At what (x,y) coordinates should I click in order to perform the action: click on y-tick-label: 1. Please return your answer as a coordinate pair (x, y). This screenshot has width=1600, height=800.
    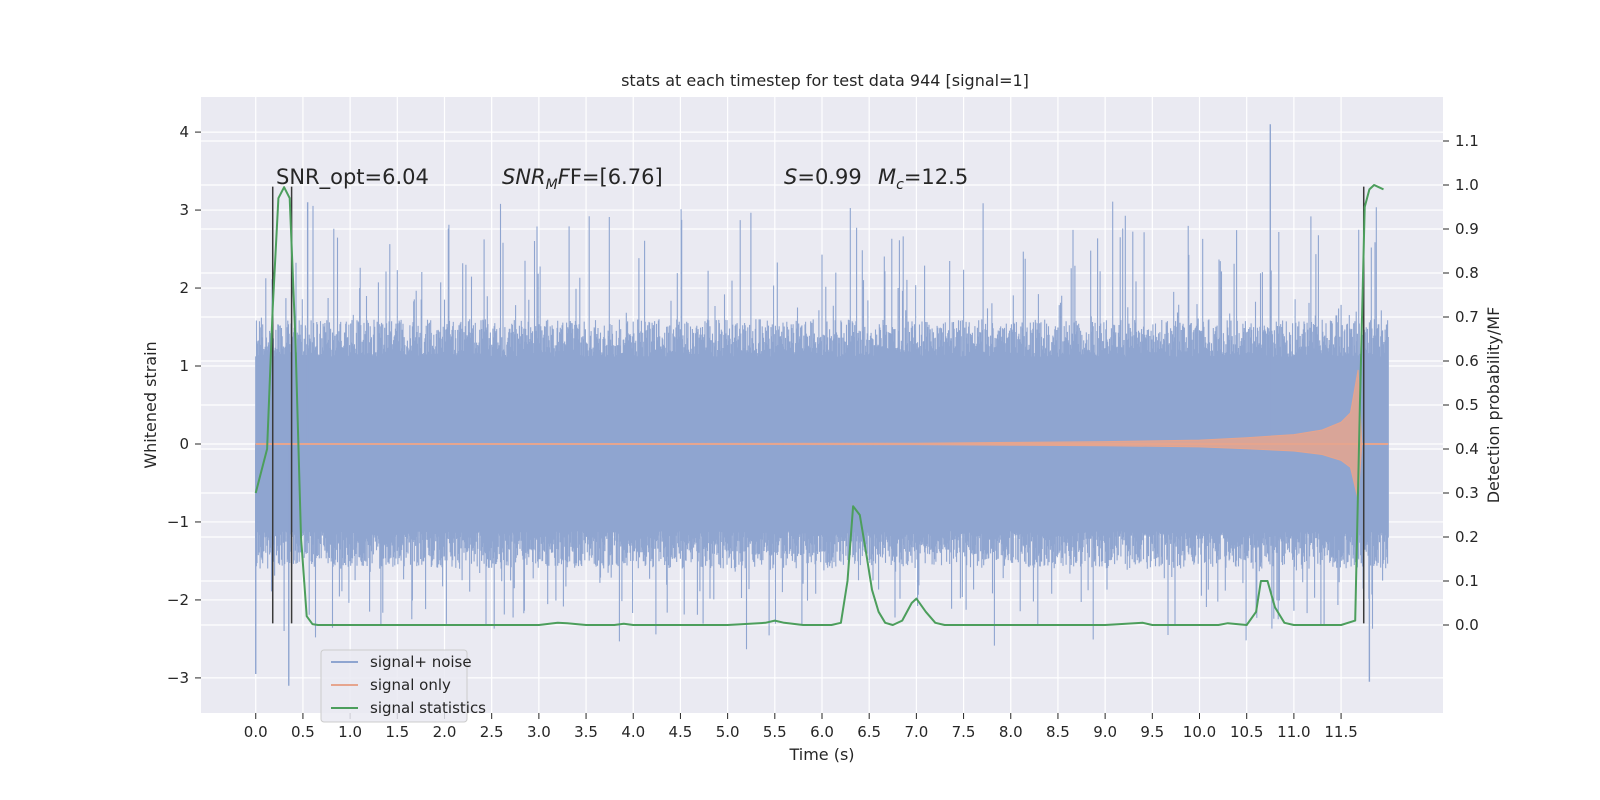
    Looking at the image, I should click on (184, 366).